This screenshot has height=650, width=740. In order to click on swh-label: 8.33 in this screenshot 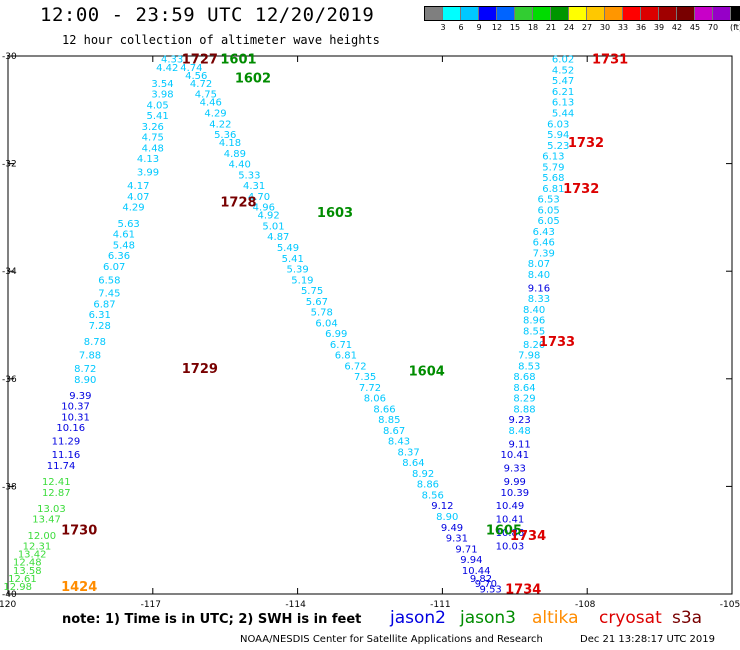, I will do `click(539, 299)`.